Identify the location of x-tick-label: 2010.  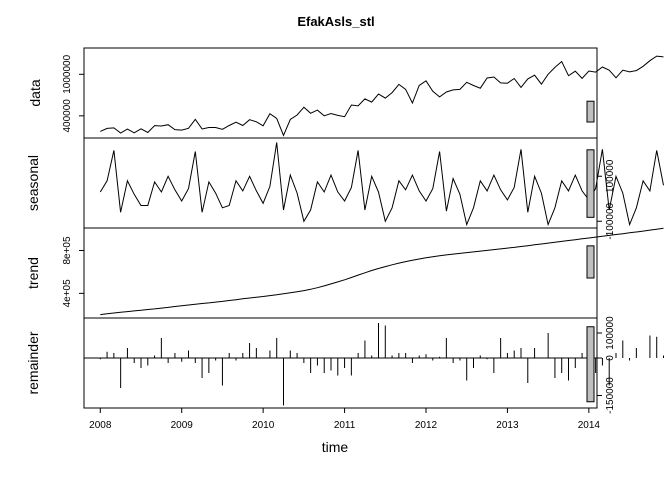
(263, 425).